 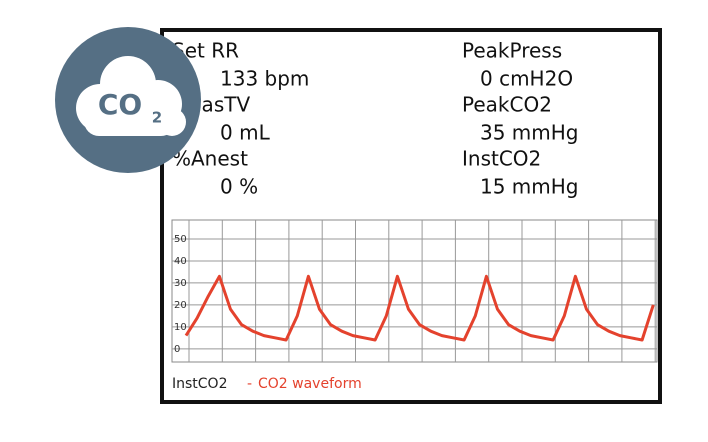 I want to click on chart-label: InstCO2, so click(x=200, y=384).